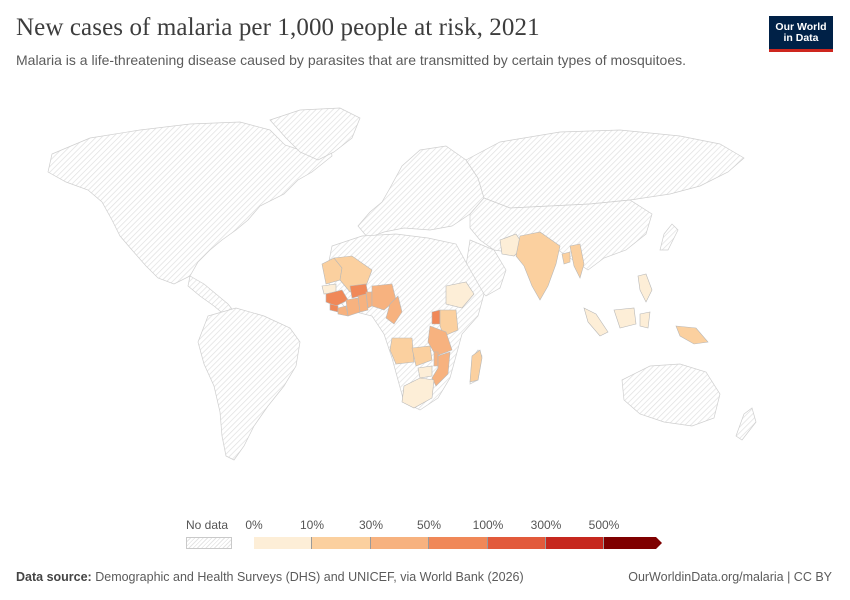  What do you see at coordinates (596, 322) in the screenshot?
I see `region-indonesia-sumatra` at bounding box center [596, 322].